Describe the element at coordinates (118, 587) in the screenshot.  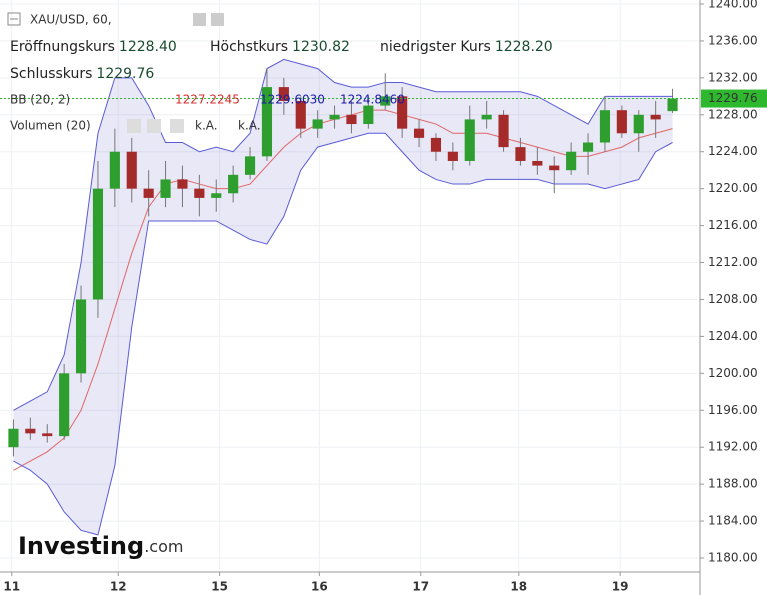
I see `x-tick-label: 12` at that location.